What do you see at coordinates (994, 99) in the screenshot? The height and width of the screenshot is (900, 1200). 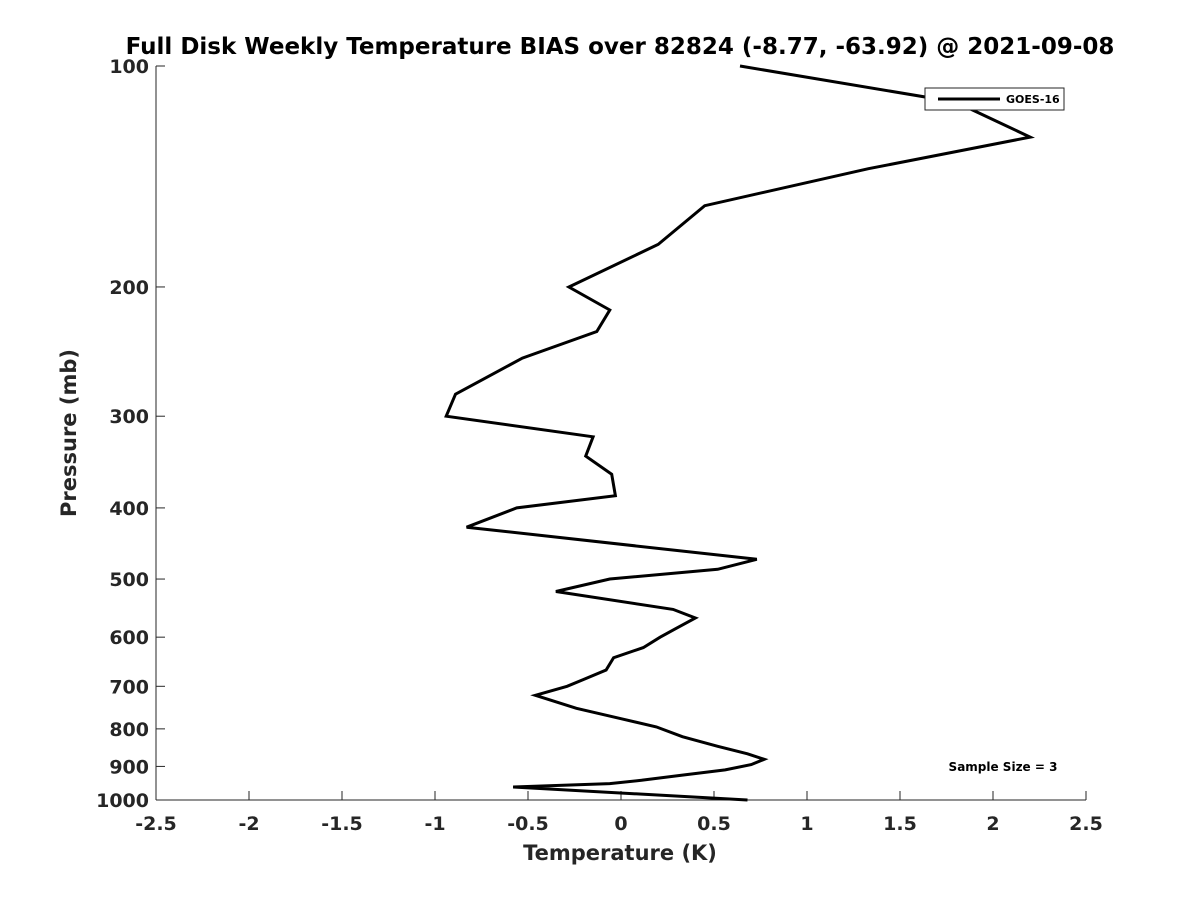 I see `legend: GOES-16` at bounding box center [994, 99].